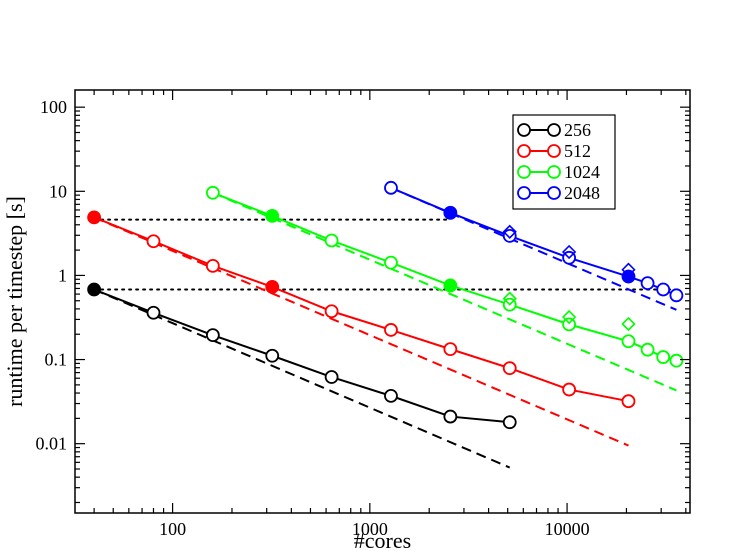 The width and height of the screenshot is (747, 551). Describe the element at coordinates (53, 107) in the screenshot. I see `y-tick-label: 100` at that location.